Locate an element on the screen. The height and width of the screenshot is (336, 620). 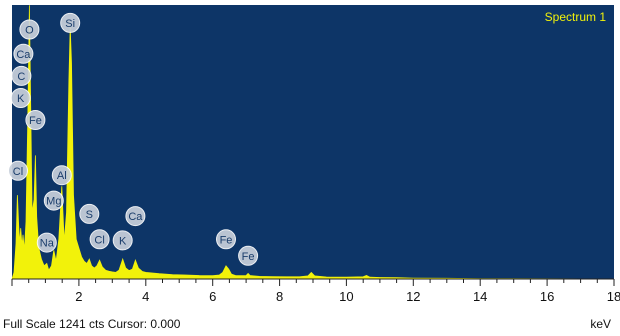
peak-label-al-6: Al is located at coordinates (61, 175).